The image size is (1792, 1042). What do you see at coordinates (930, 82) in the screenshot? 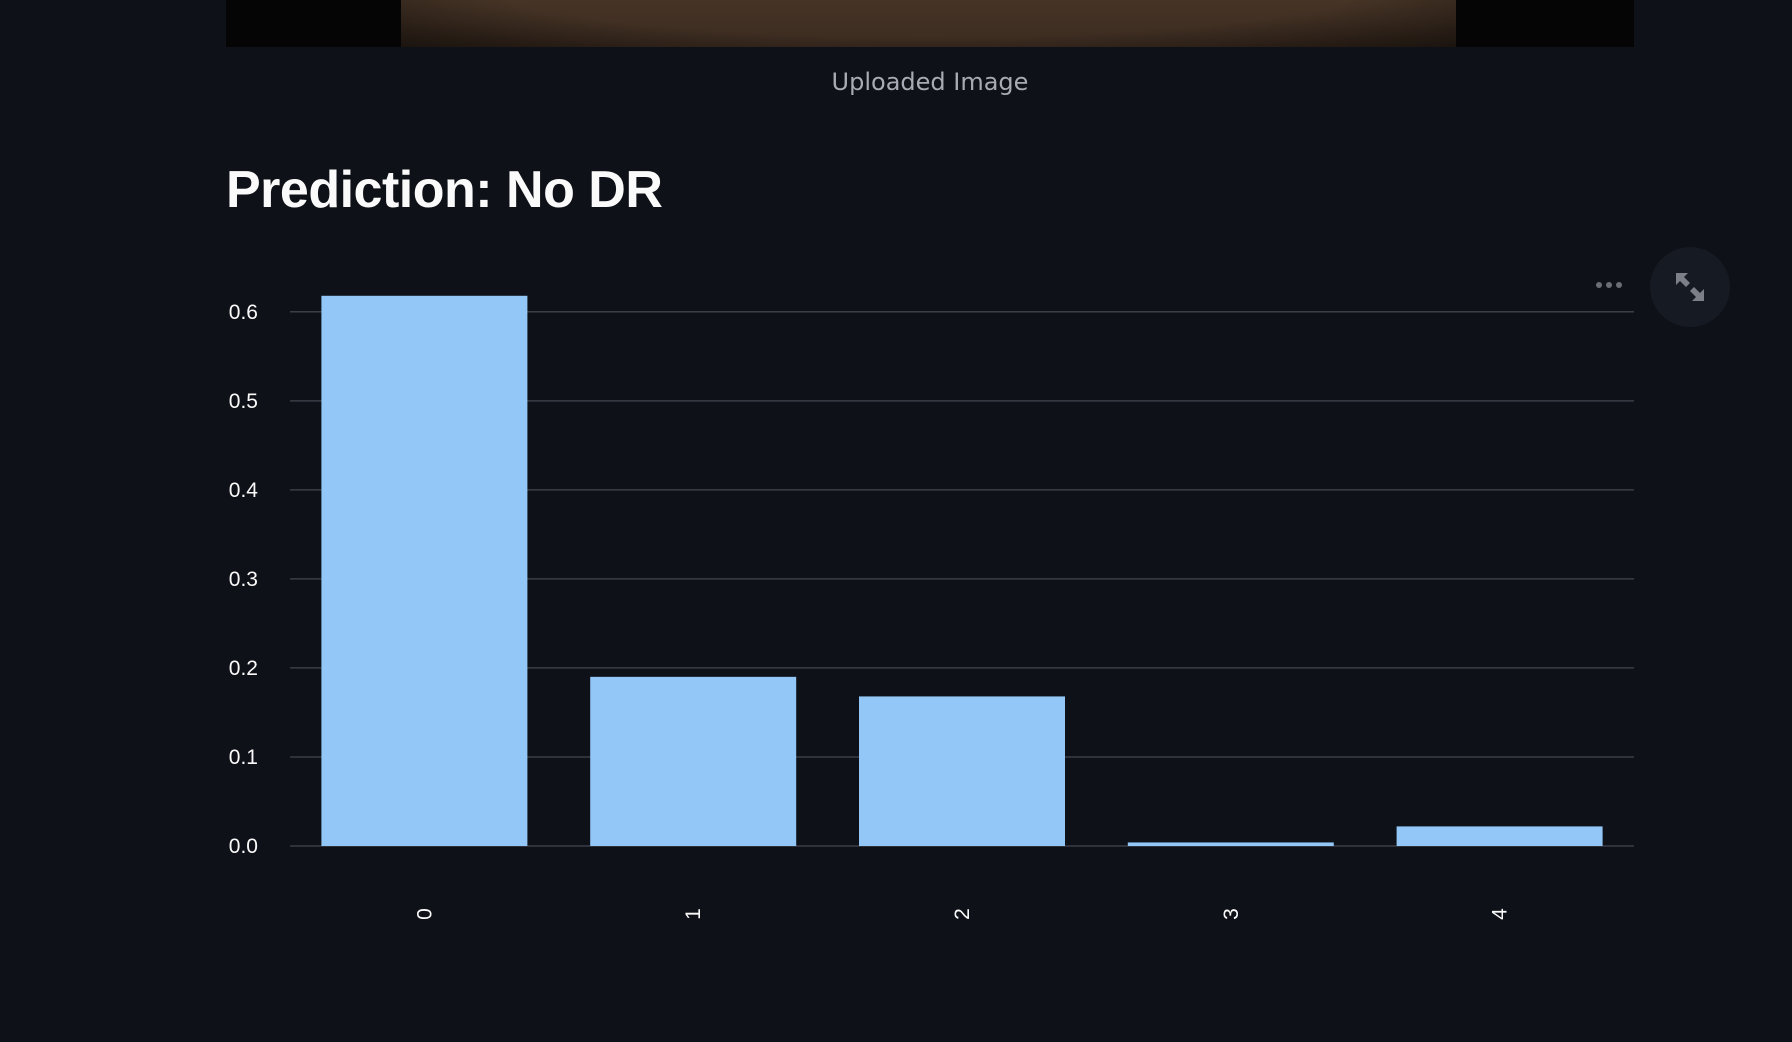
I see `image-caption: Uploaded Image` at bounding box center [930, 82].